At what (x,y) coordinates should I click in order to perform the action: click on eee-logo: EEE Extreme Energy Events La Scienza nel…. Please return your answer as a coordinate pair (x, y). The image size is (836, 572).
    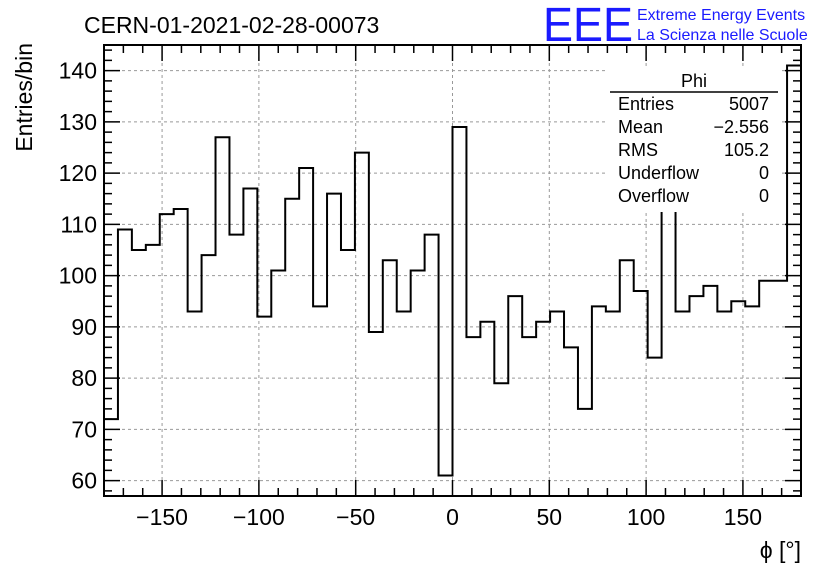
    Looking at the image, I should click on (675, 26).